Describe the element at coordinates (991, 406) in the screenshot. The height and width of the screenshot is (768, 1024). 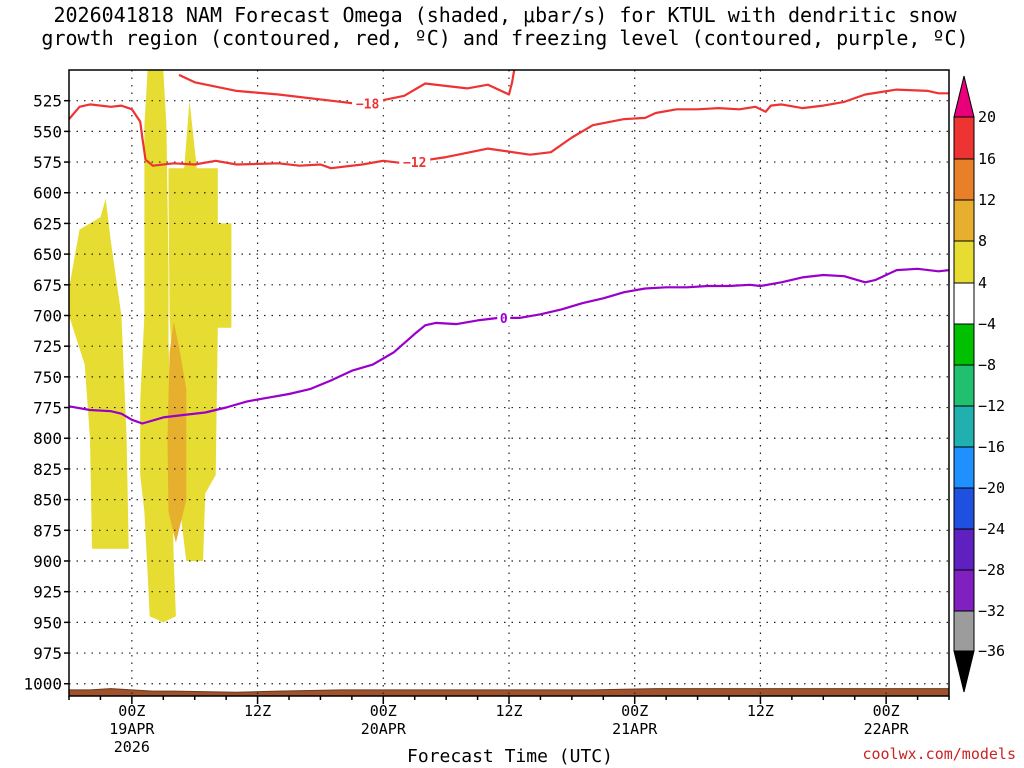
I see `colorbar-label-7: −12` at that location.